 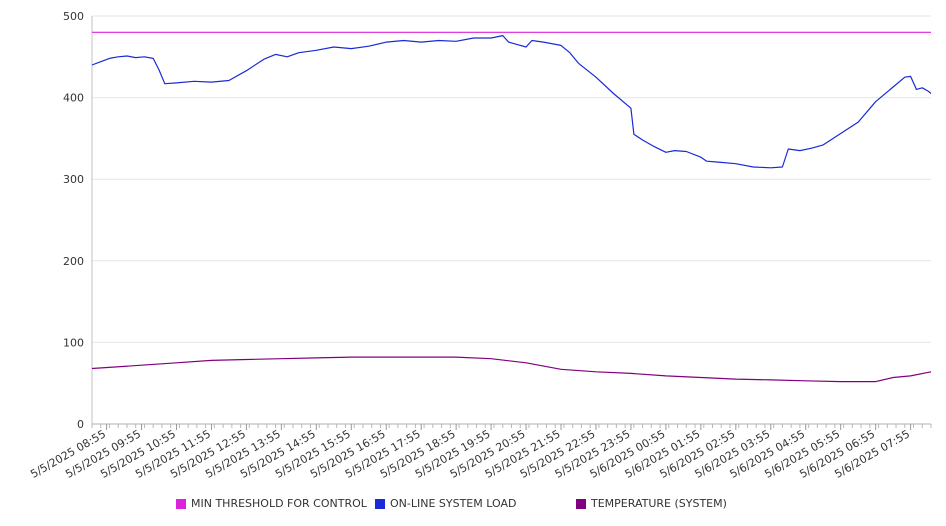 What do you see at coordinates (453, 503) in the screenshot?
I see `legend-label-load: ON-LINE SYSTEM LOAD` at bounding box center [453, 503].